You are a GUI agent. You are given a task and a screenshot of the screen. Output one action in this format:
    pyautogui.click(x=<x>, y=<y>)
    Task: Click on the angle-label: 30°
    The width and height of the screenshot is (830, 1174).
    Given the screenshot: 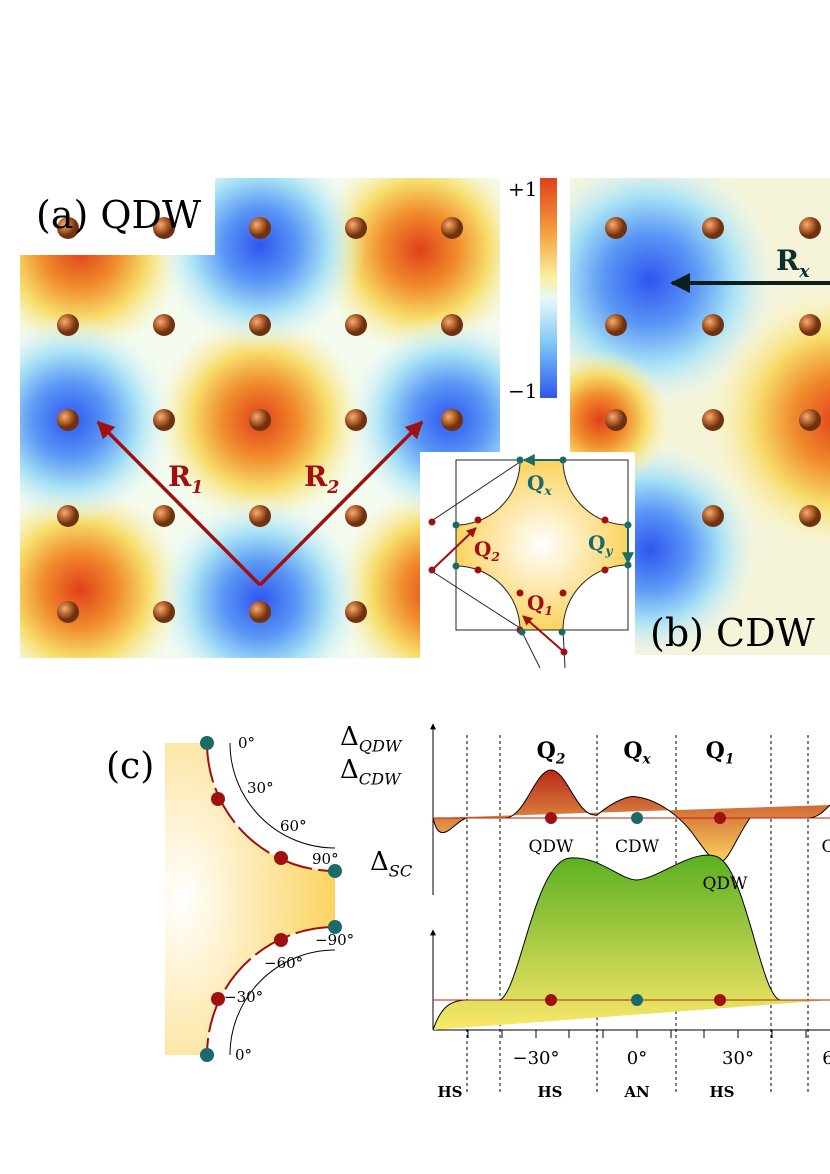 What is the action you would take?
    pyautogui.click(x=260, y=788)
    